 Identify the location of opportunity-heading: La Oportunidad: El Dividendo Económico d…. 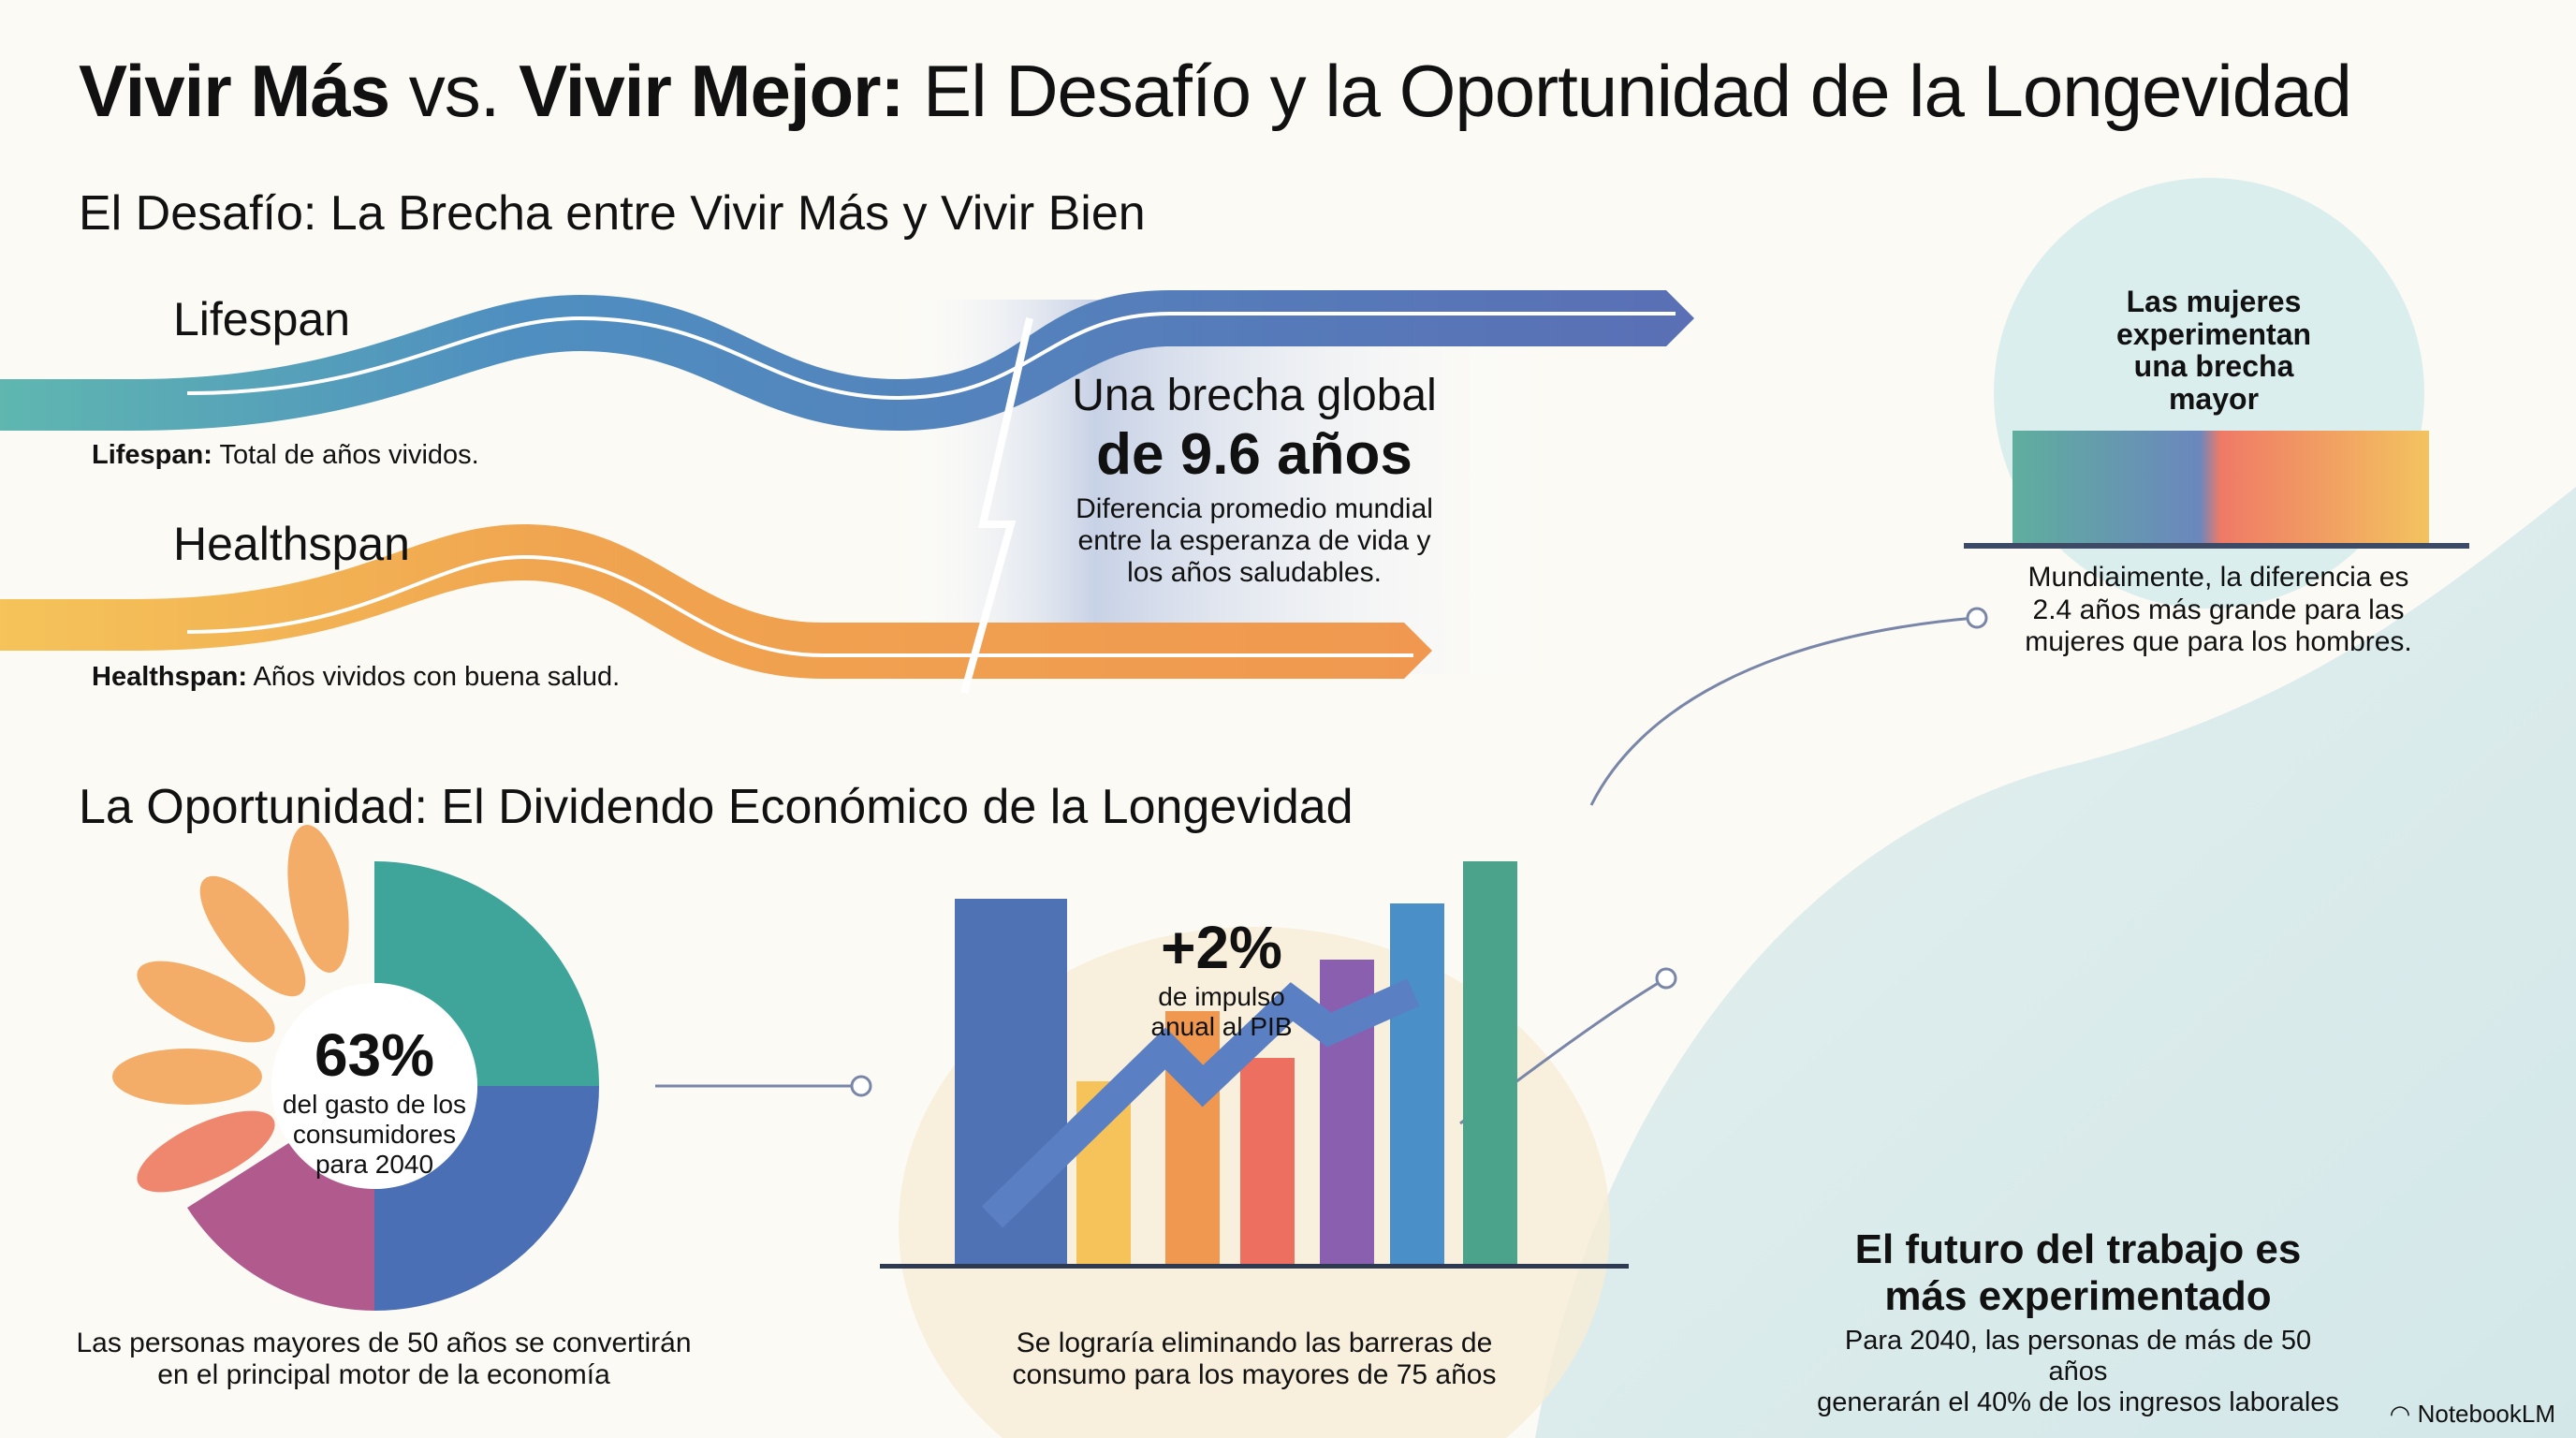
(716, 807).